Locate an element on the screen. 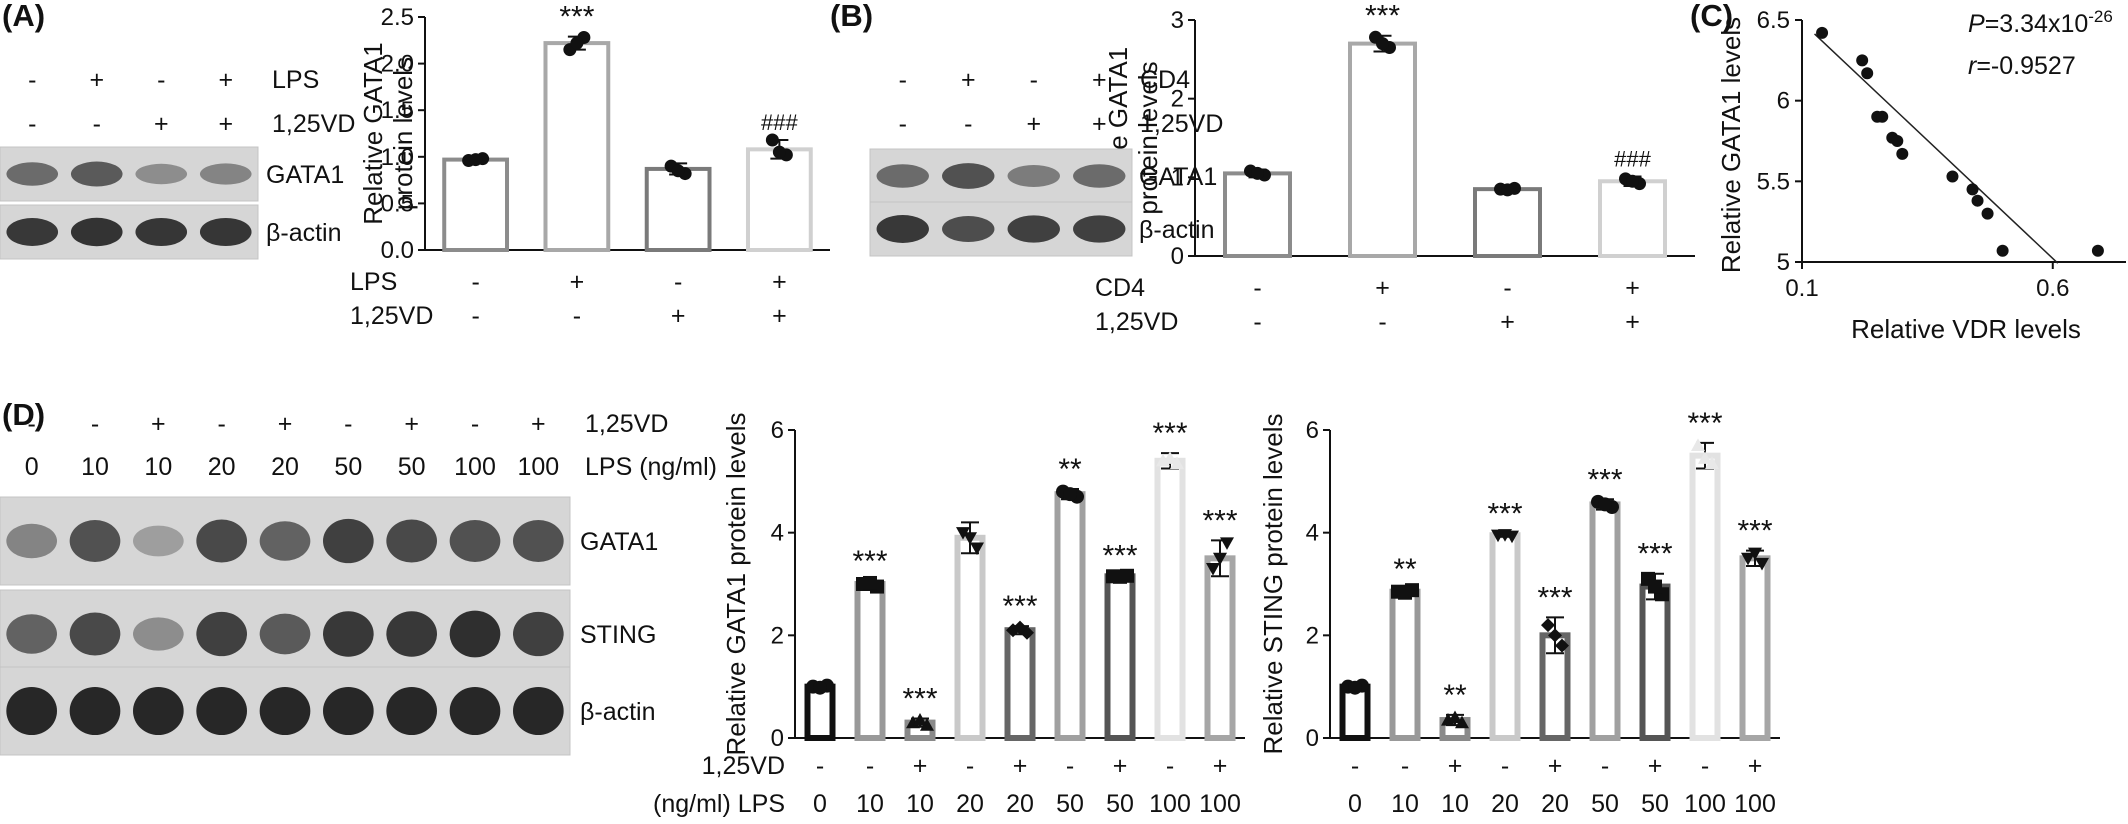  lane-sign: 20 is located at coordinates (285, 467).